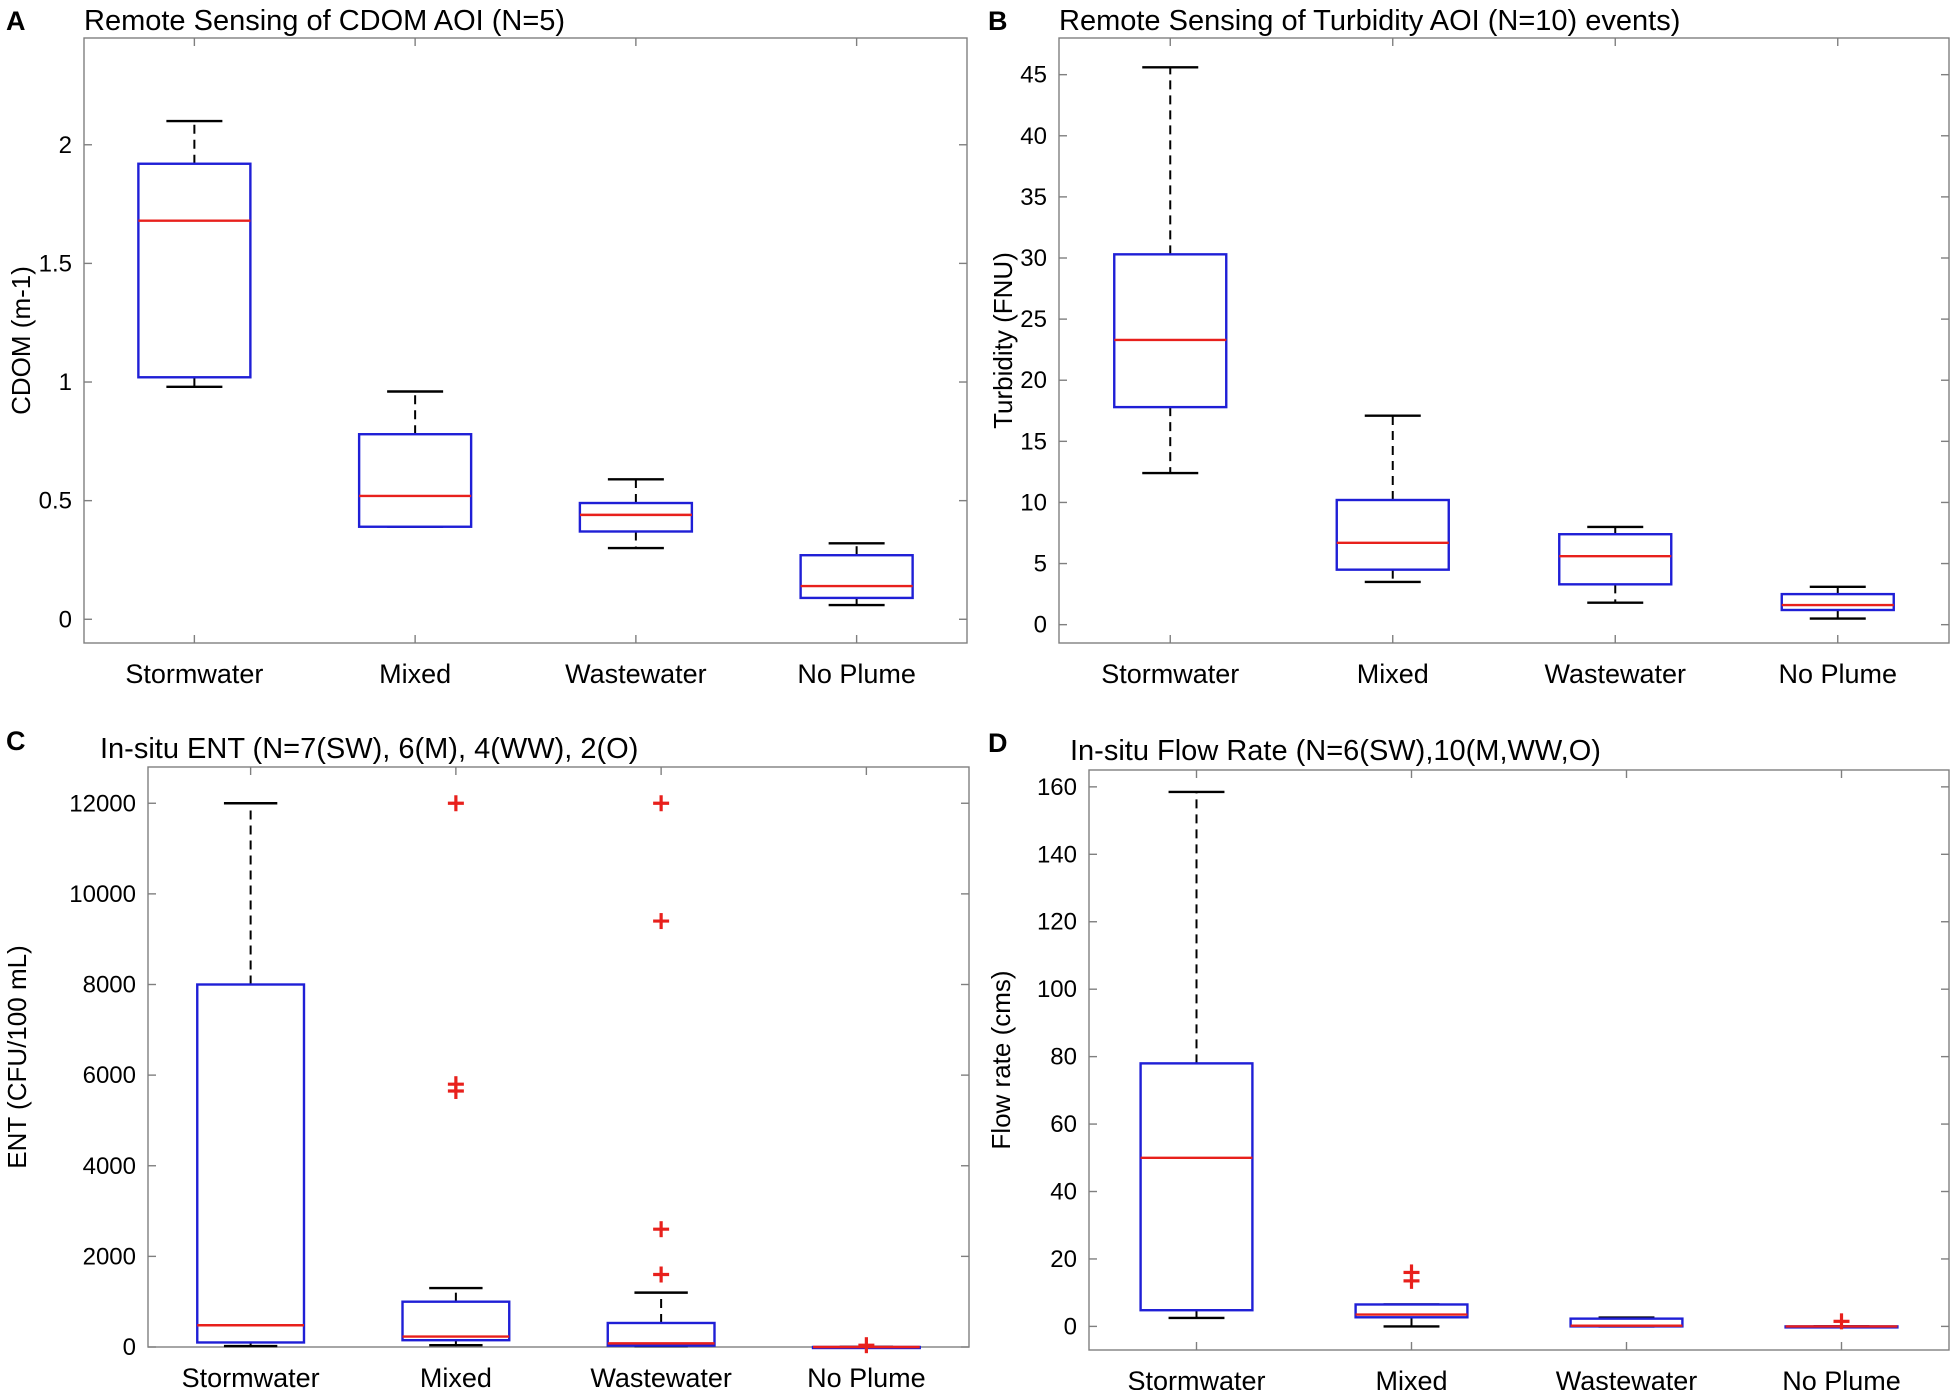 The width and height of the screenshot is (1955, 1390). Describe the element at coordinates (1040, 564) in the screenshot. I see `y-tick-label: 5` at that location.